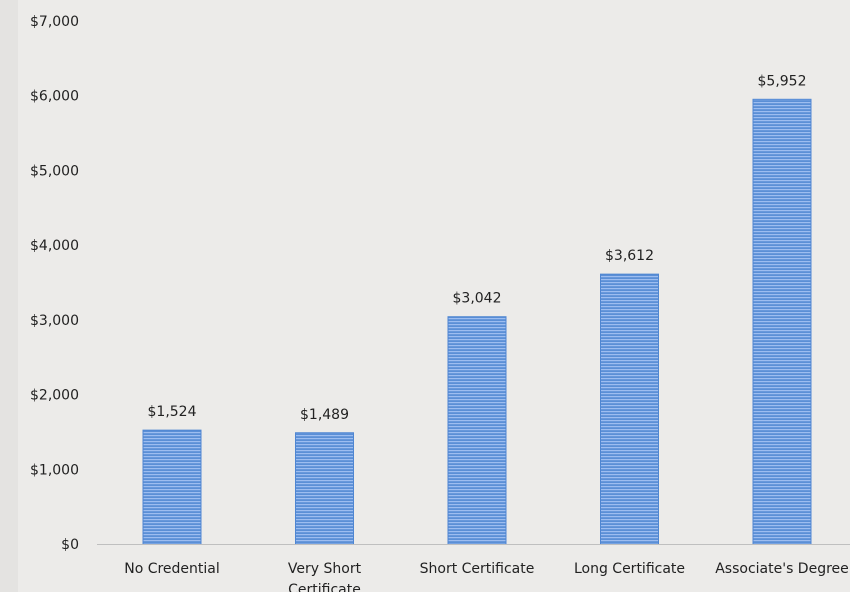 The height and width of the screenshot is (592, 850). Describe the element at coordinates (324, 415) in the screenshot. I see `data-label: $1,489` at that location.